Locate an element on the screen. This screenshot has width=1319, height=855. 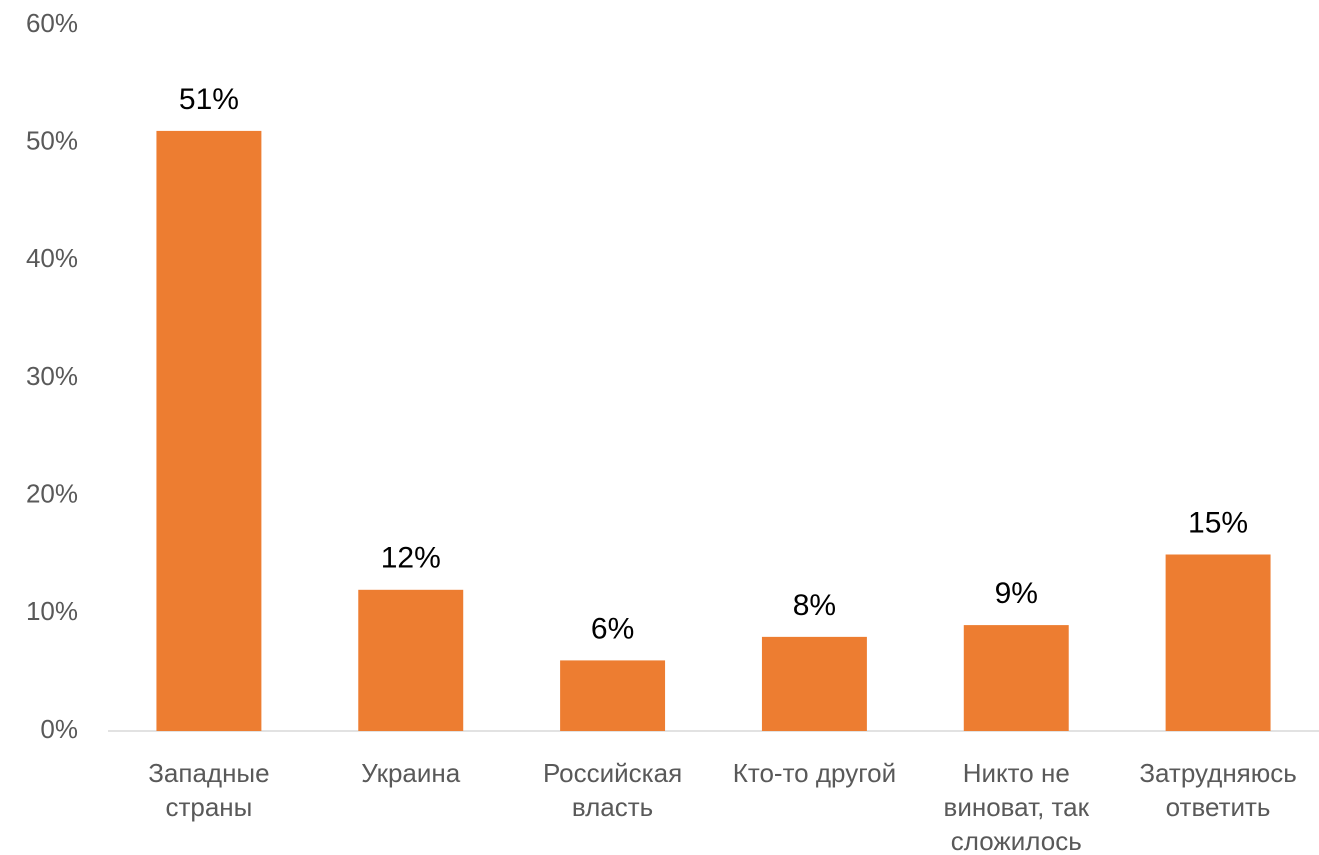
y-tick-label: 10% is located at coordinates (52, 611).